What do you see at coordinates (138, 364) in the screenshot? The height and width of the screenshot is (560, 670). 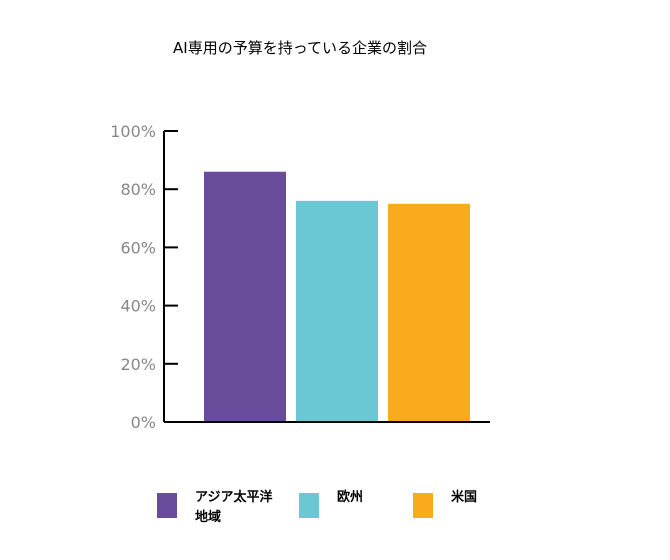 I see `y-tick-label: 20%` at bounding box center [138, 364].